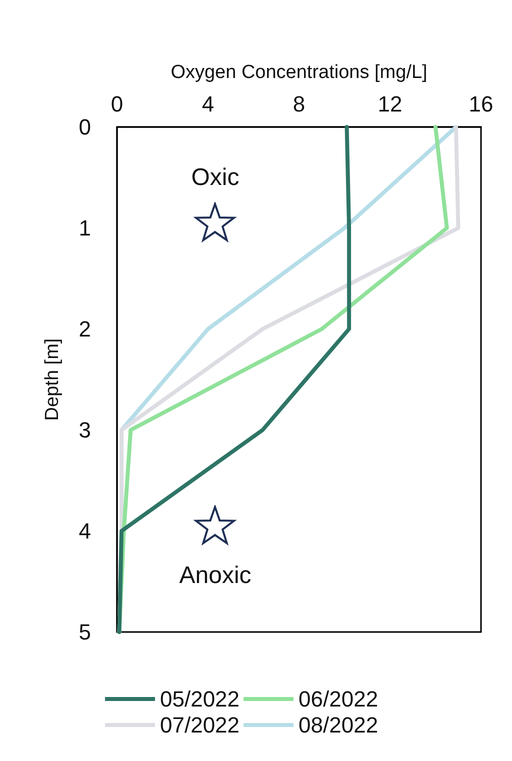 The width and height of the screenshot is (512, 761). Describe the element at coordinates (200, 699) in the screenshot. I see `legend-label: 05/2022` at that location.